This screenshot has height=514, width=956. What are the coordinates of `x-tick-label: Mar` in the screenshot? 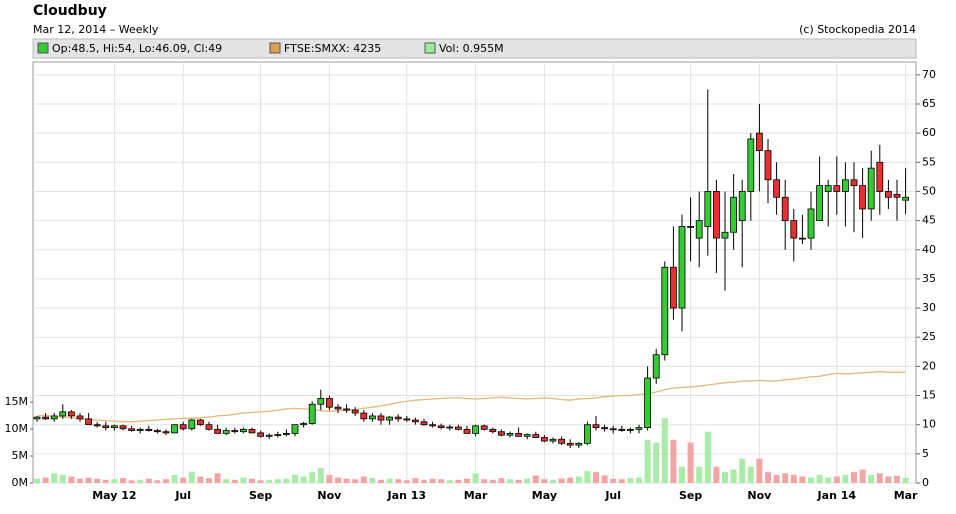 It's located at (906, 495).